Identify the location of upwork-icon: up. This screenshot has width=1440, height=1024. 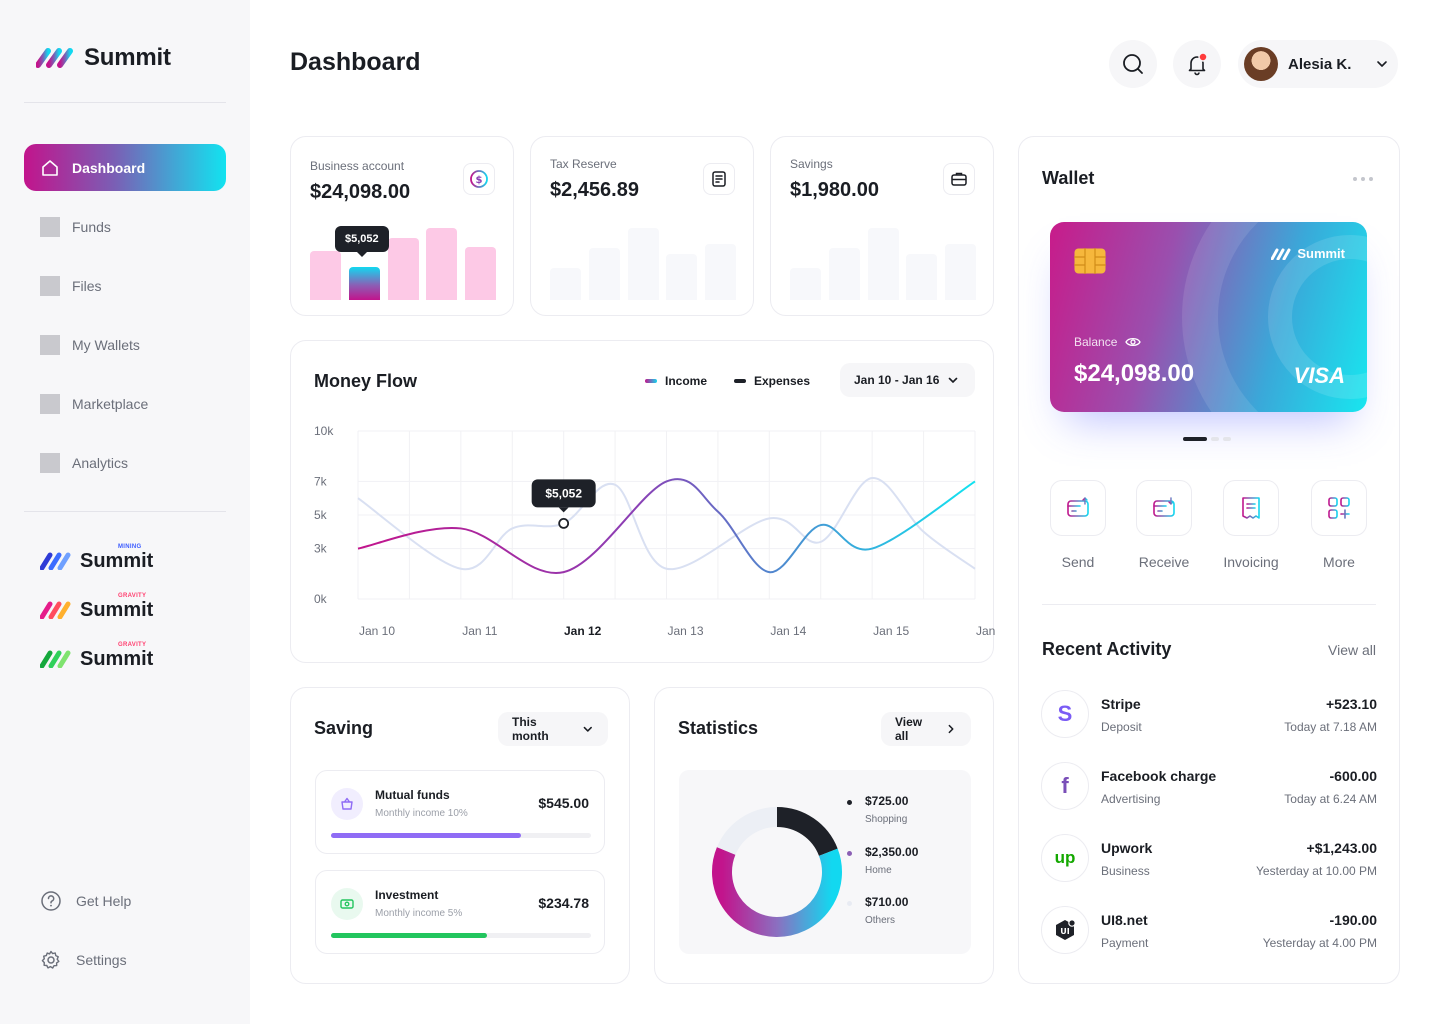
(1065, 858).